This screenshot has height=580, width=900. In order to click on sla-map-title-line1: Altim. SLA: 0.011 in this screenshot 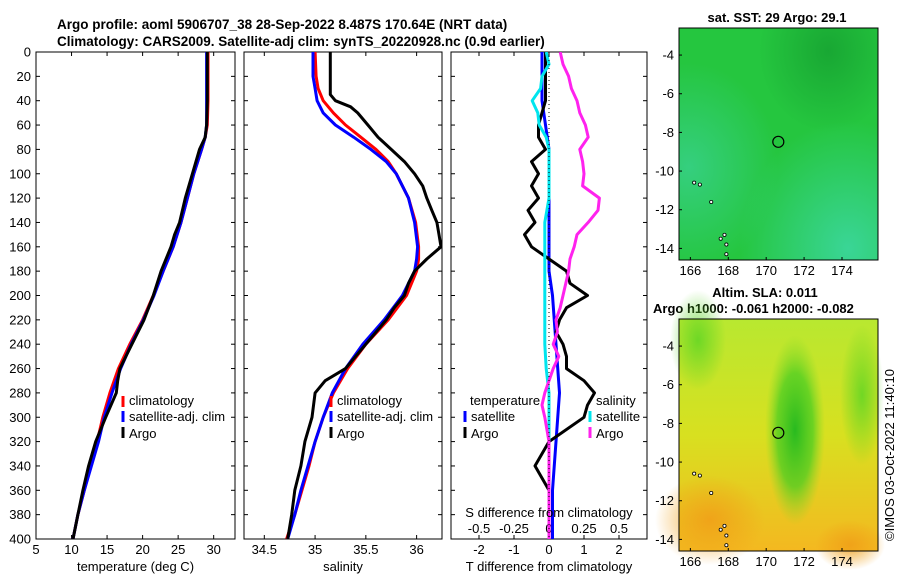, I will do `click(764, 292)`.